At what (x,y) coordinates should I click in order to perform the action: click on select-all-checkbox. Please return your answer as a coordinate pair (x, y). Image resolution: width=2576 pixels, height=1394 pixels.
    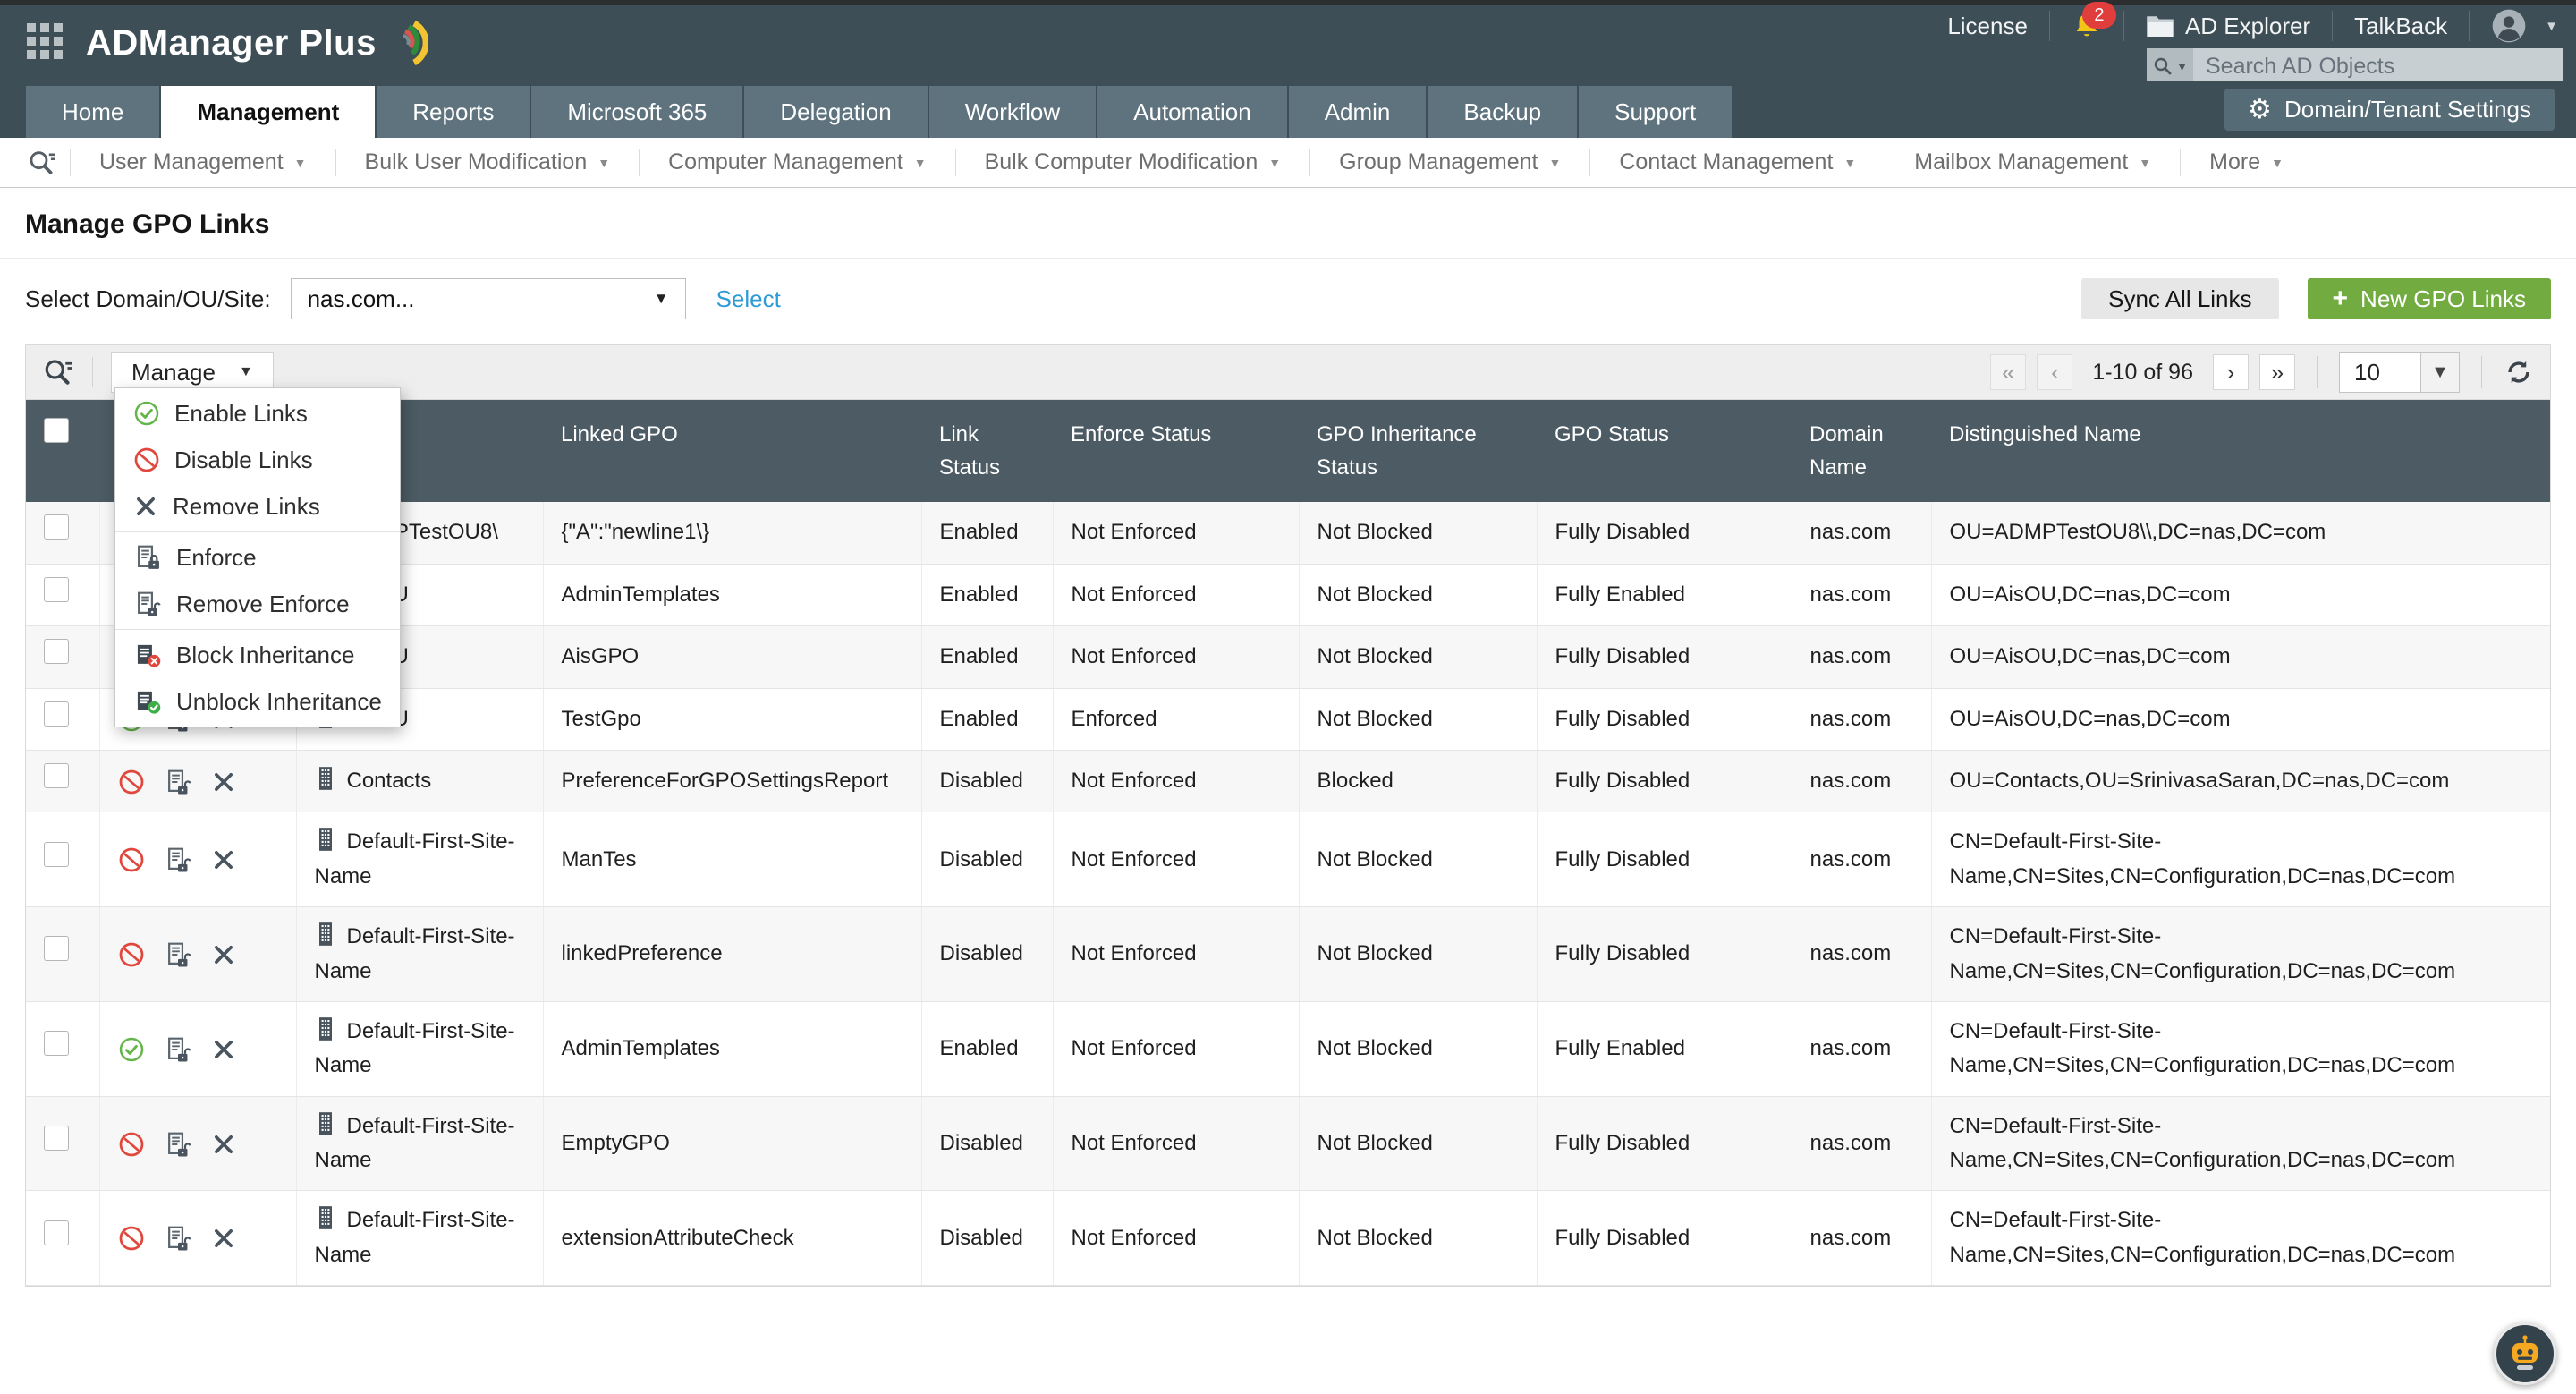
    Looking at the image, I should click on (56, 431).